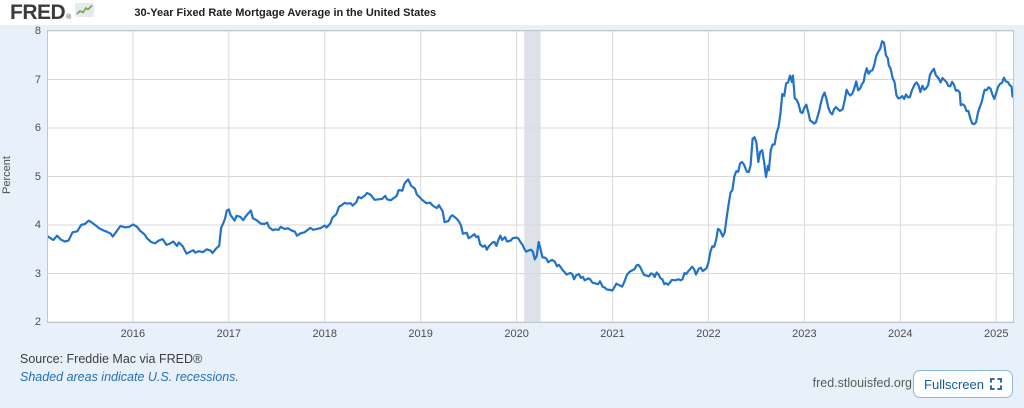  What do you see at coordinates (996, 384) in the screenshot?
I see `fullscreen-expand-icon` at bounding box center [996, 384].